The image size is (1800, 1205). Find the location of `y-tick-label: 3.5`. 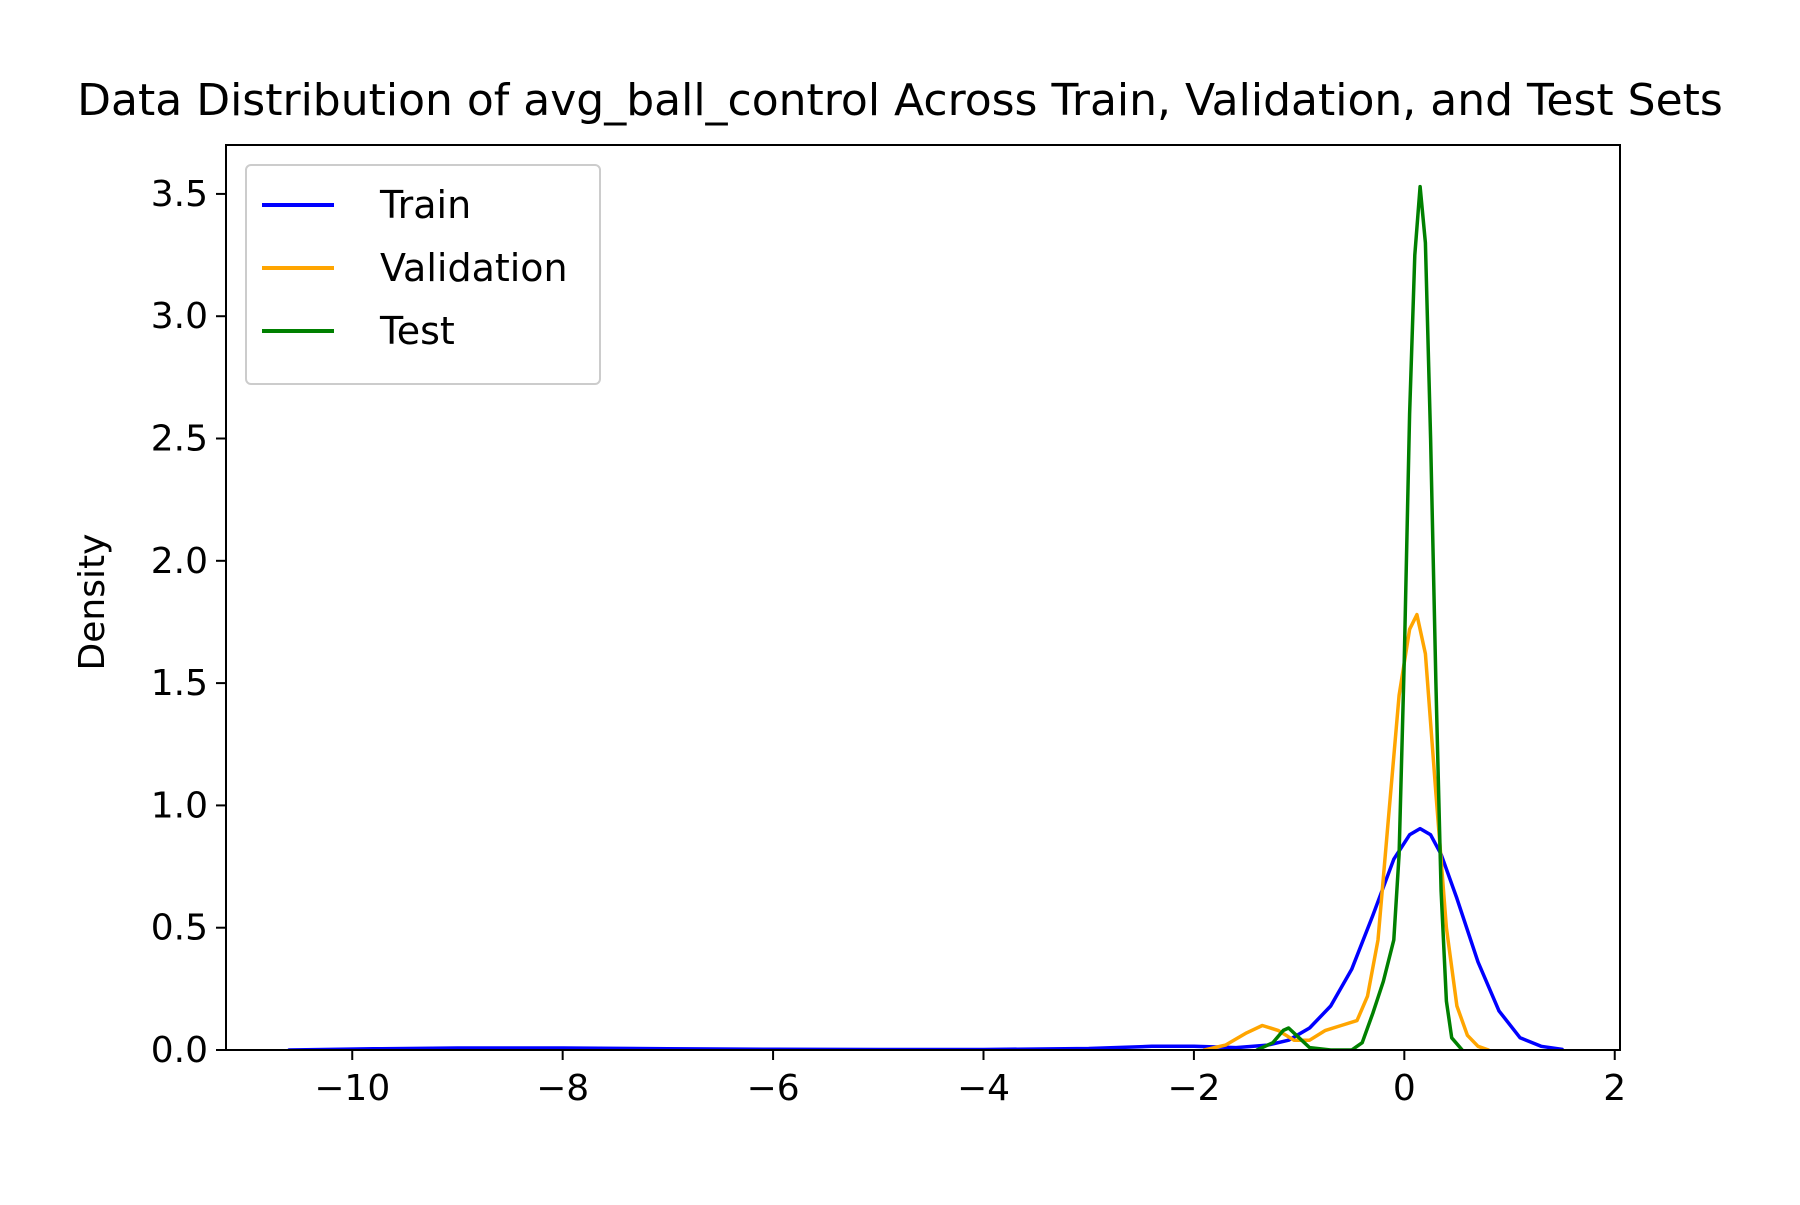

y-tick-label: 3.5 is located at coordinates (179, 194).